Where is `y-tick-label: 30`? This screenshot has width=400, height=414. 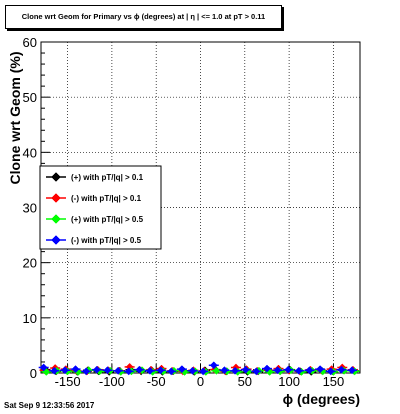
y-tick-label: 30 is located at coordinates (30, 208).